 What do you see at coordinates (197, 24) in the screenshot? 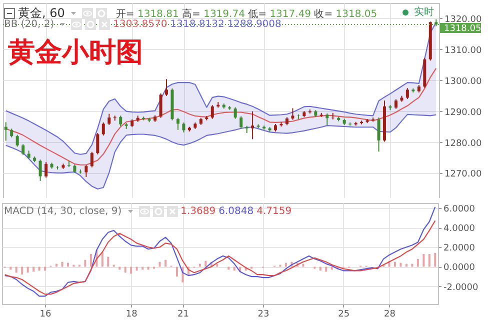
I see `annotation: 1318.8132` at bounding box center [197, 24].